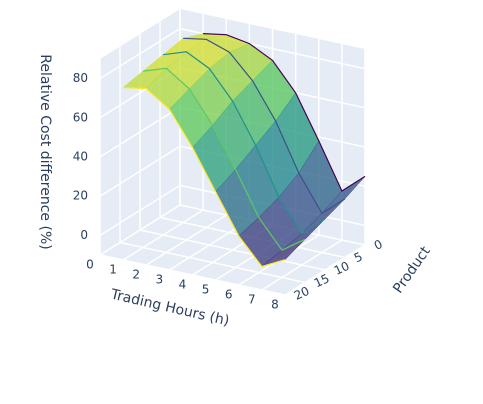  What do you see at coordinates (80, 157) in the screenshot?
I see `z-tick-label: 40` at bounding box center [80, 157].